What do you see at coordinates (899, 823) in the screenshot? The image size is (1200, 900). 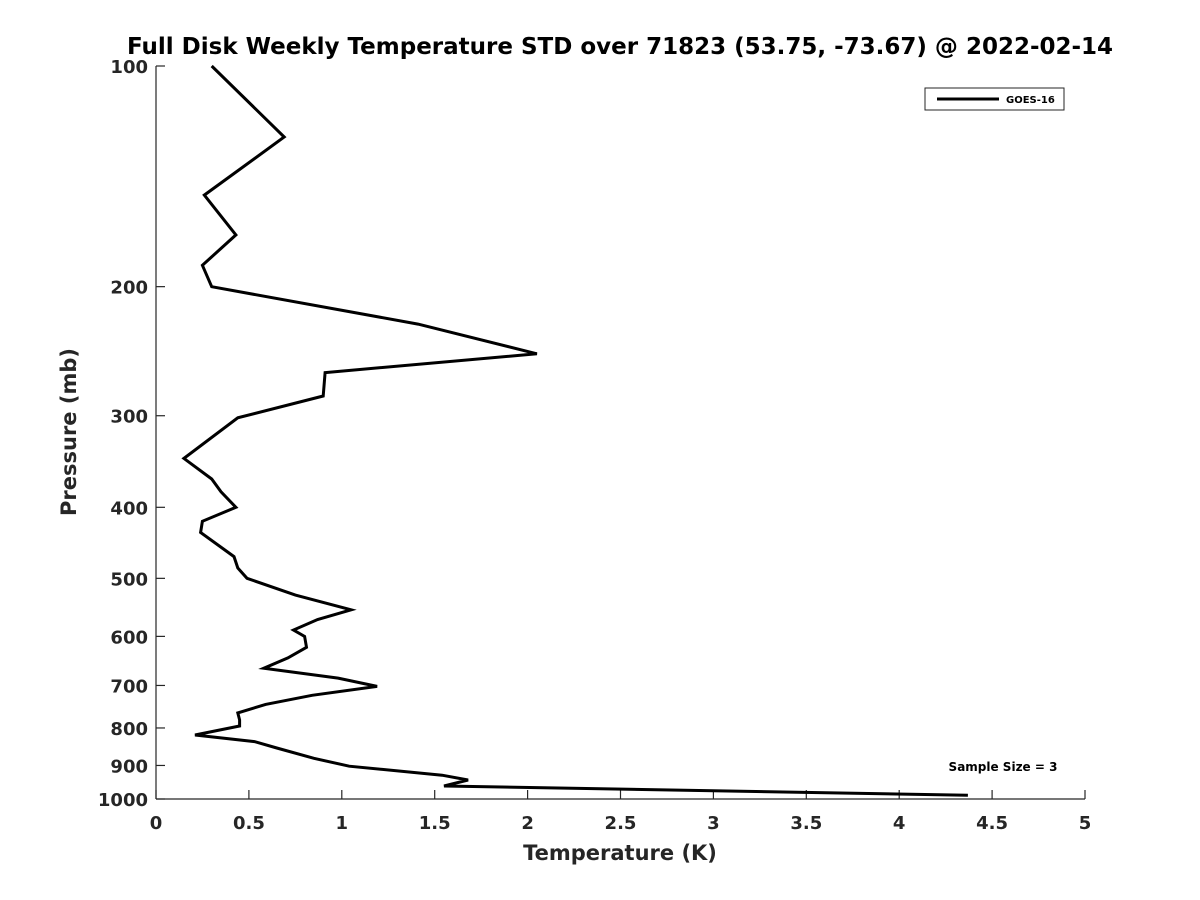 I see `x-tick-label: 4` at bounding box center [899, 823].